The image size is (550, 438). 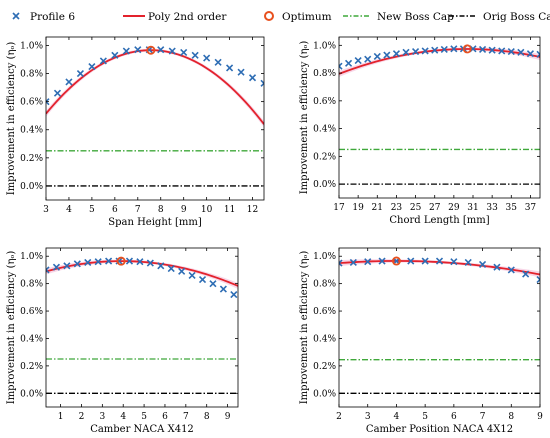 What do you see at coordinates (454, 417) in the screenshot?
I see `x-tick-label: 6` at bounding box center [454, 417].